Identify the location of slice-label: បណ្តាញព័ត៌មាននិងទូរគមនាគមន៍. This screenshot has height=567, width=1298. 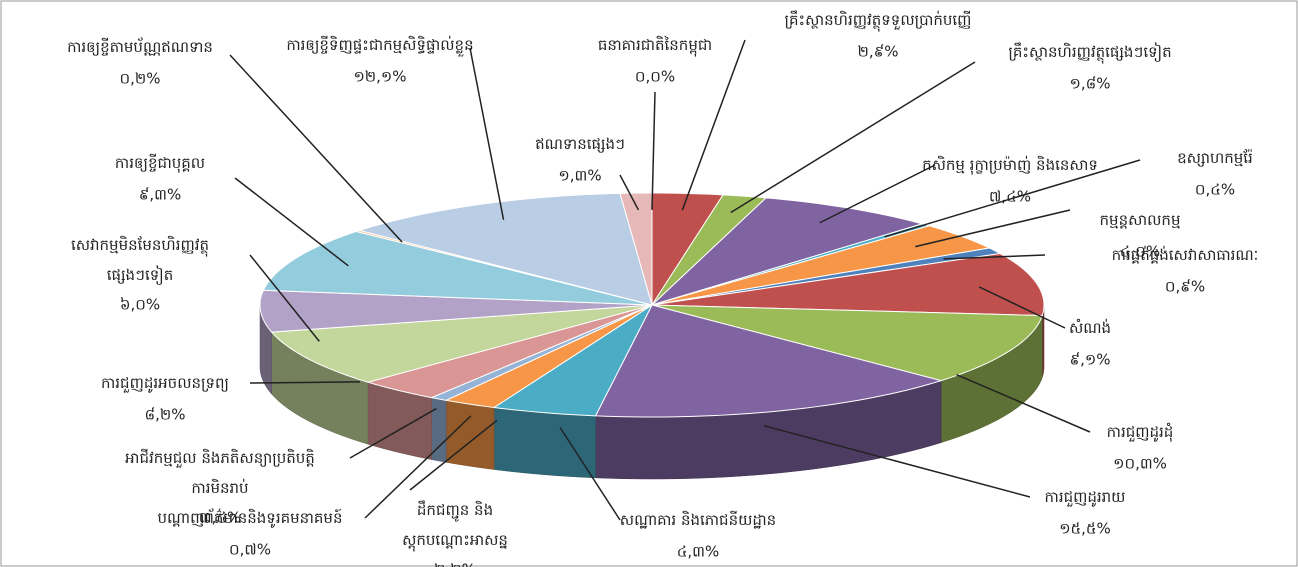
(250, 518).